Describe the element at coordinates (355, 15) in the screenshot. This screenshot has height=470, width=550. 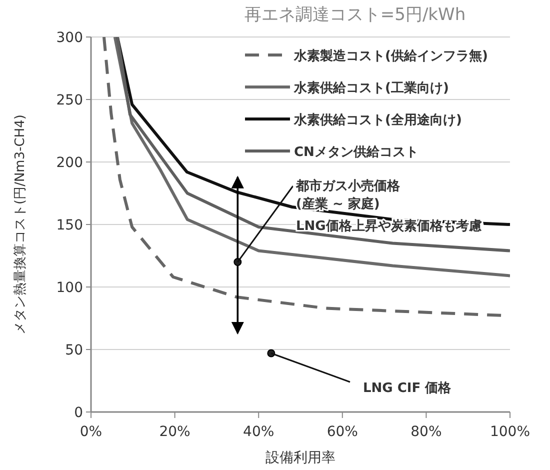
I see `chart-title: 再エネ調達コスト=5円/kWh` at that location.